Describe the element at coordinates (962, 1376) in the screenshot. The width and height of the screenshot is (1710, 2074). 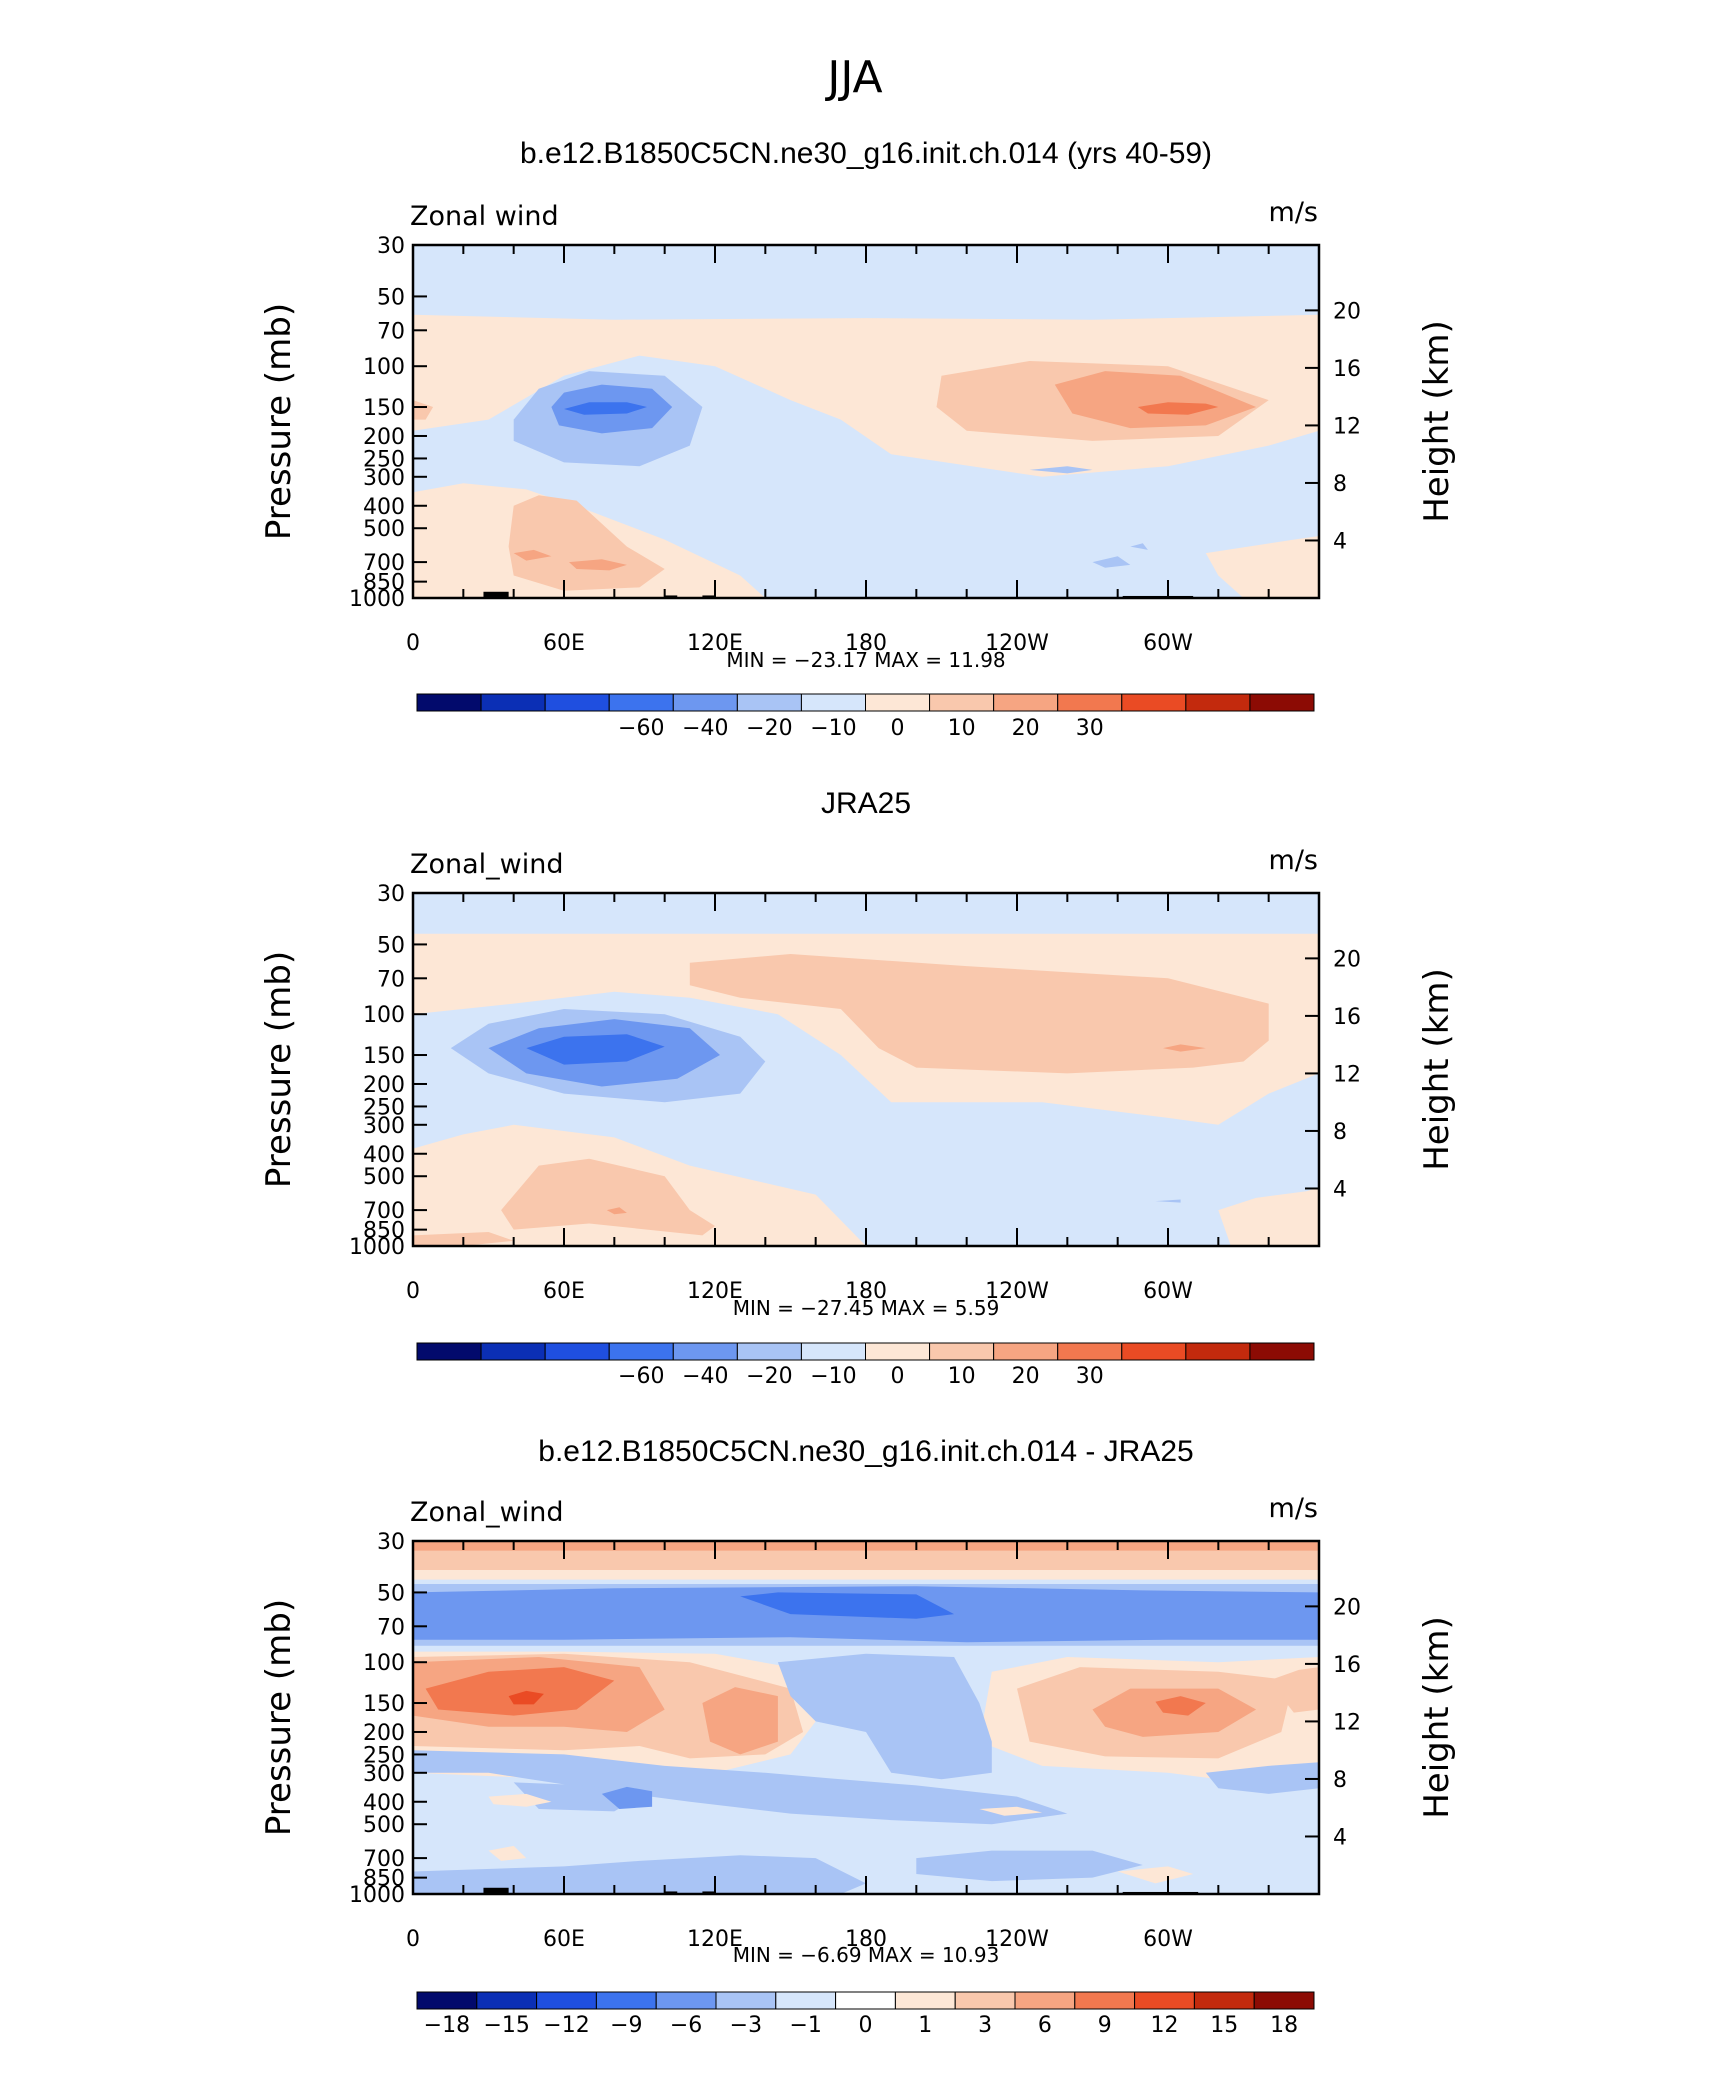
I see `colorbar-label: 10` at that location.